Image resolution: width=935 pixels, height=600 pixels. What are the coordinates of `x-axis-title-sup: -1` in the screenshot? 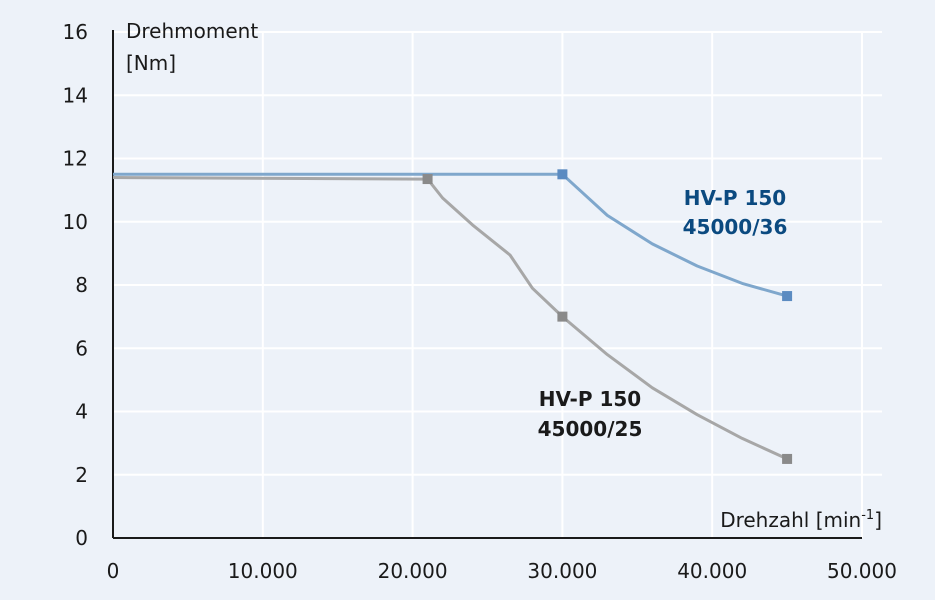 It's located at (867, 515).